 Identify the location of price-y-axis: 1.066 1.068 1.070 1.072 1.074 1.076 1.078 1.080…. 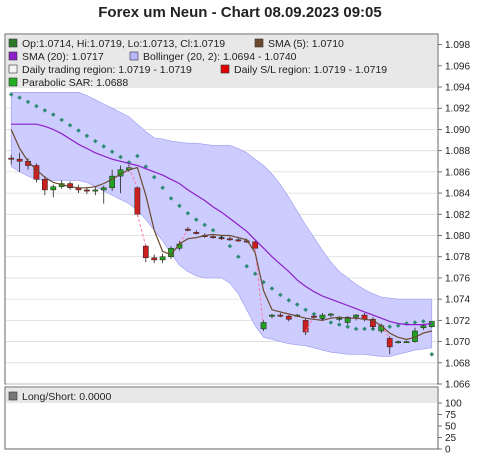
(454, 215).